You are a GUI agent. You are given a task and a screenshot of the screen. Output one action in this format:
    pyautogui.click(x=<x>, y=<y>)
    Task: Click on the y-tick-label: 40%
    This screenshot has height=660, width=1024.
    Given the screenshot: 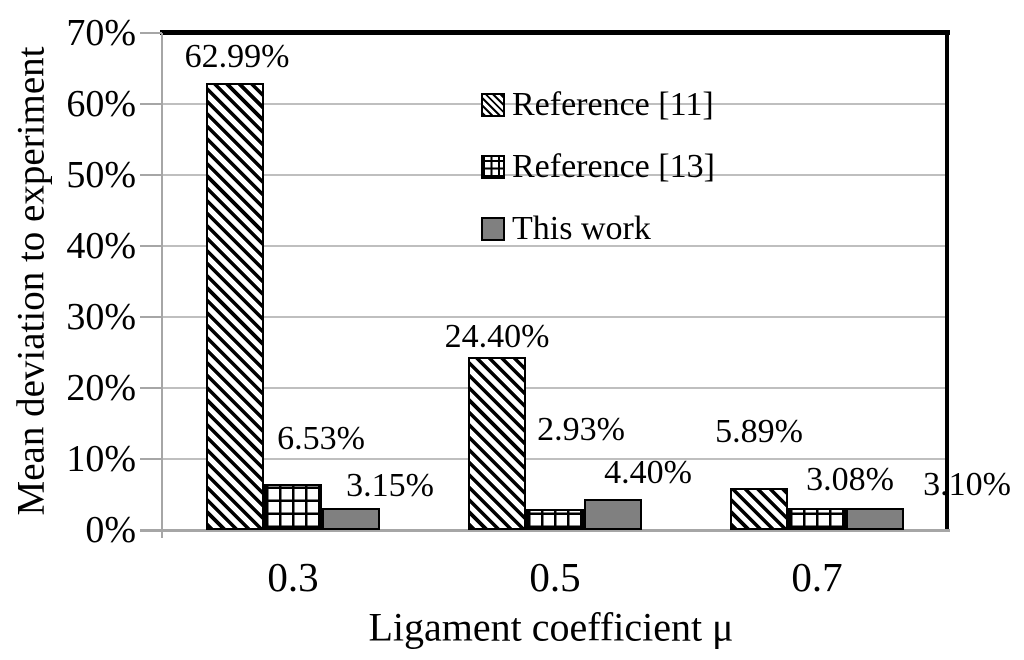 What is the action you would take?
    pyautogui.click(x=101, y=246)
    